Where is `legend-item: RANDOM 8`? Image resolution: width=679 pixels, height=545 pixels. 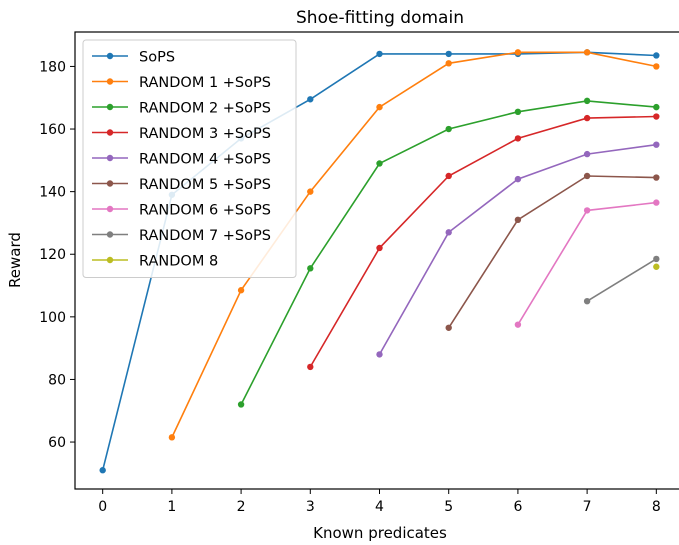
legend-item: RANDOM 8 is located at coordinates (155, 262).